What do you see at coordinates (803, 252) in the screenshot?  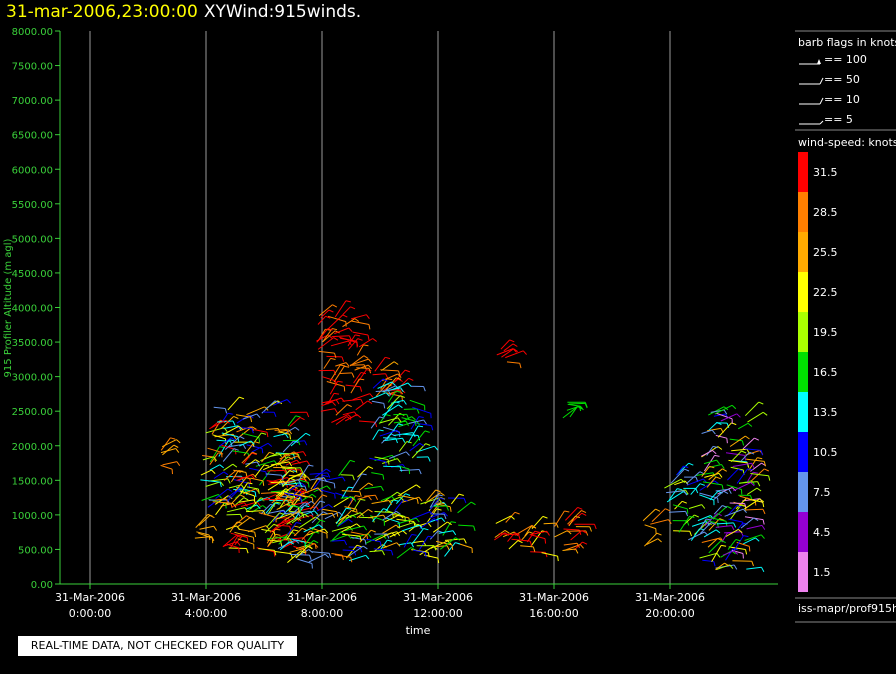 I see `speed-legend-swatch` at bounding box center [803, 252].